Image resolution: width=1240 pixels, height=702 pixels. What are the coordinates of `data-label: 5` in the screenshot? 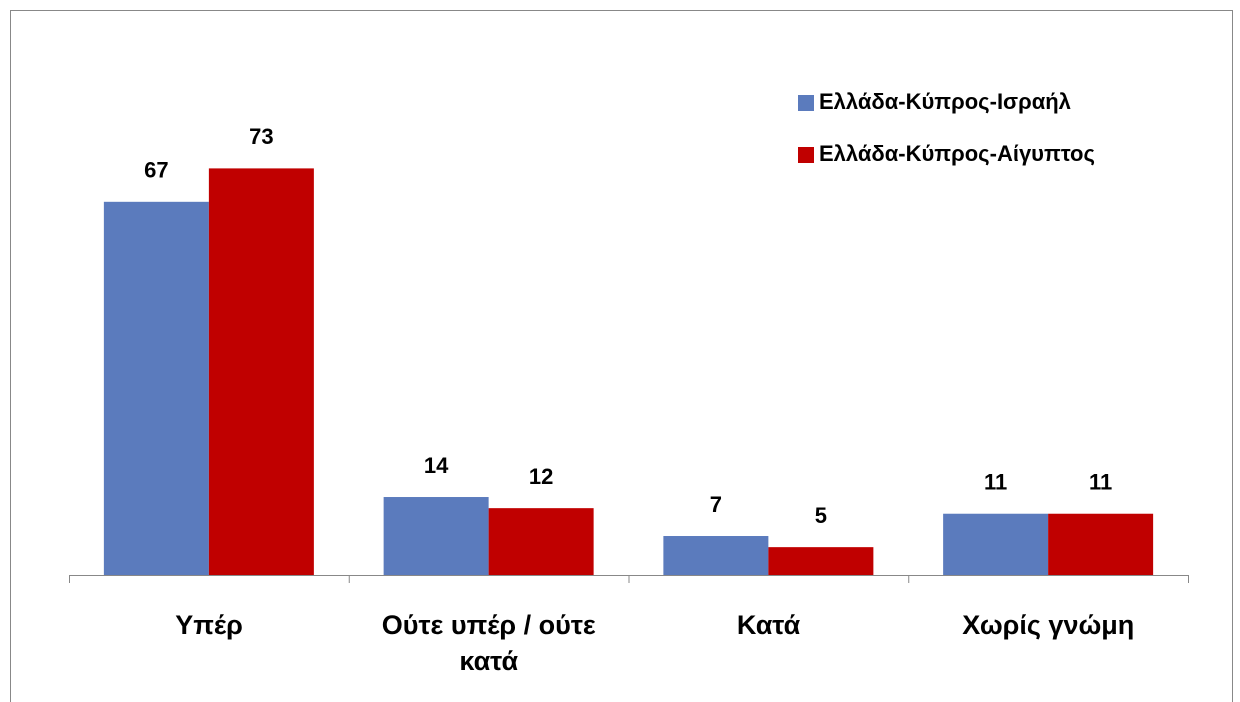 It's located at (821, 515).